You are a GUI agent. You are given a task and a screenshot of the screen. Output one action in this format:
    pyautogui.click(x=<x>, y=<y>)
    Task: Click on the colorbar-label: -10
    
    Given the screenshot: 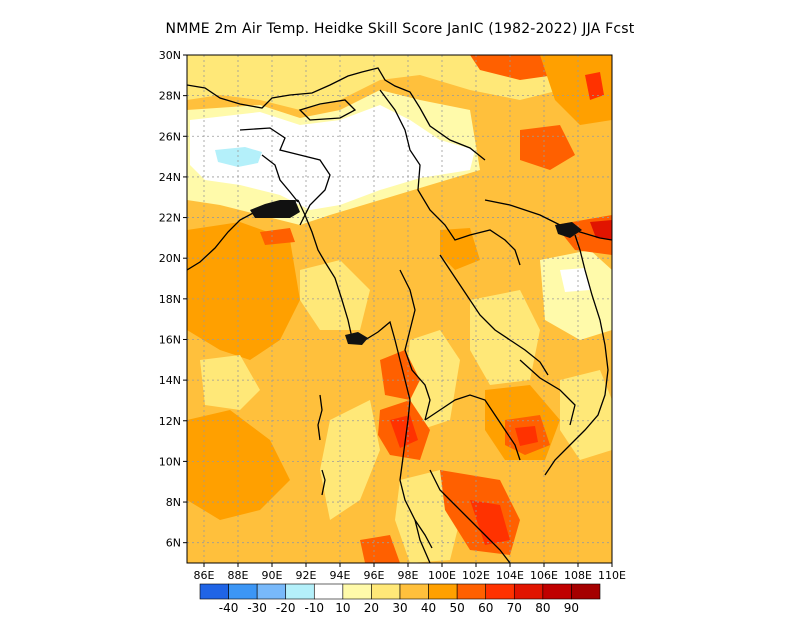 What is the action you would take?
    pyautogui.click(x=314, y=608)
    